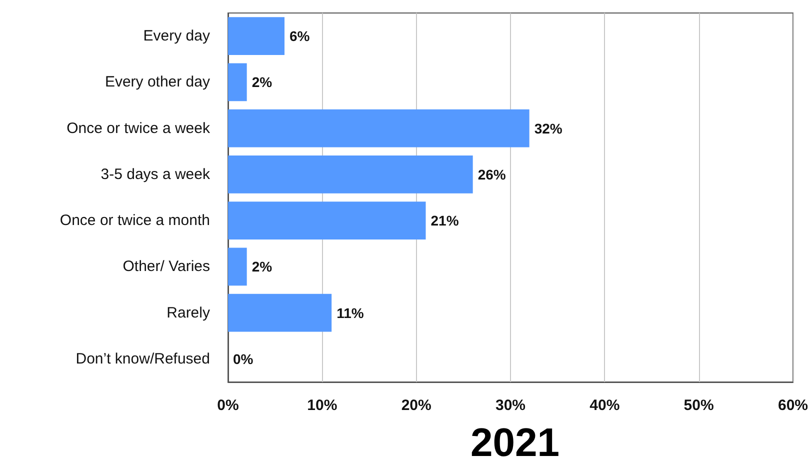  What do you see at coordinates (166, 267) in the screenshot?
I see `y-tick-label: Other/ Varies` at bounding box center [166, 267].